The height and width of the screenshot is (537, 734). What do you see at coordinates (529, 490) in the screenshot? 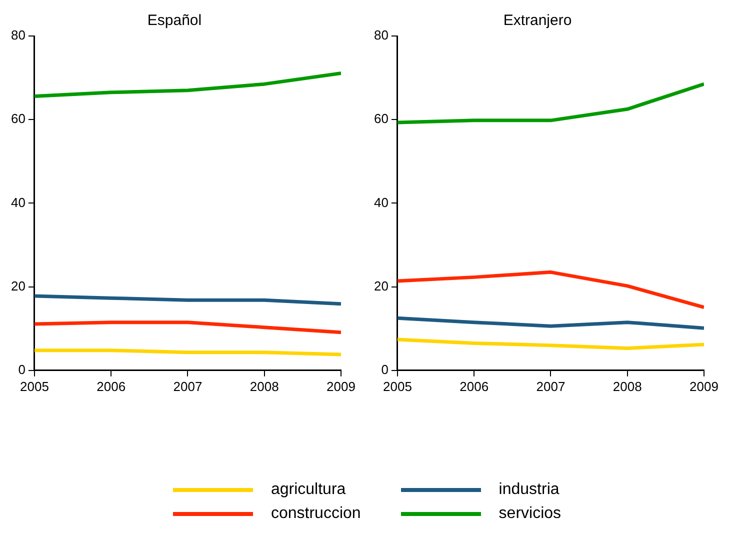
I see `legend-label: industria` at bounding box center [529, 490].